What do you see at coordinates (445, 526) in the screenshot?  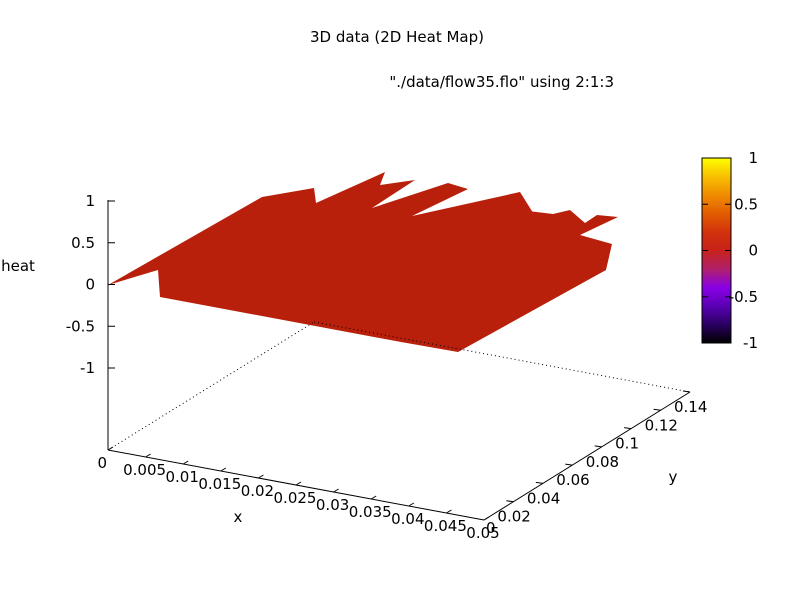 I see `x-tick-label: 0.045` at bounding box center [445, 526].